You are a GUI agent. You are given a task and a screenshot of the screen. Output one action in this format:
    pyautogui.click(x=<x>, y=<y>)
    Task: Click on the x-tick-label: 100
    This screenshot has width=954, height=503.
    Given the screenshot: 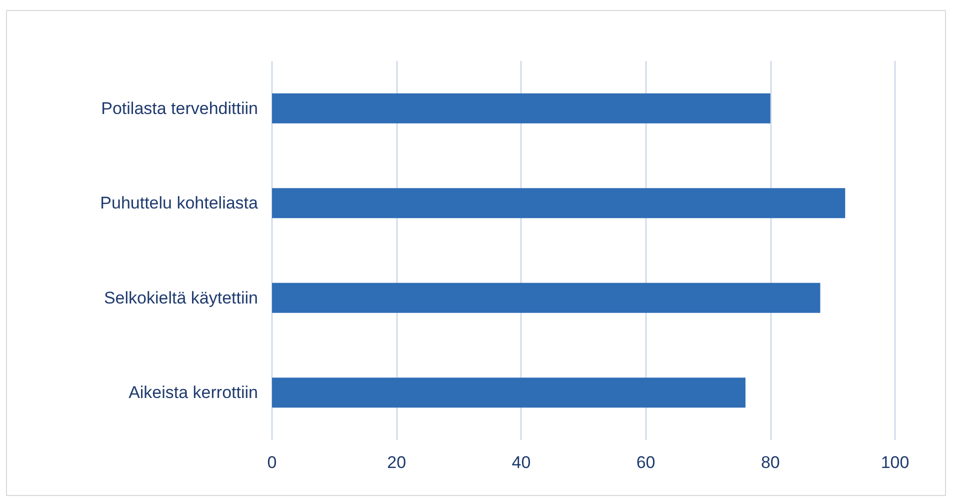 What is the action you would take?
    pyautogui.click(x=895, y=462)
    